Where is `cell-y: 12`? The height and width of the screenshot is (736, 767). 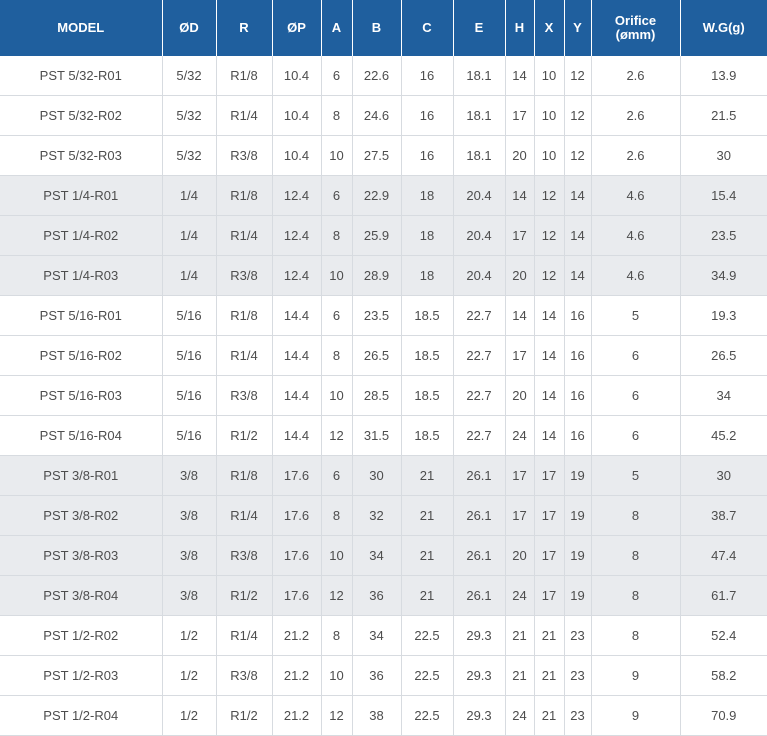
cell-y: 12 is located at coordinates (578, 155).